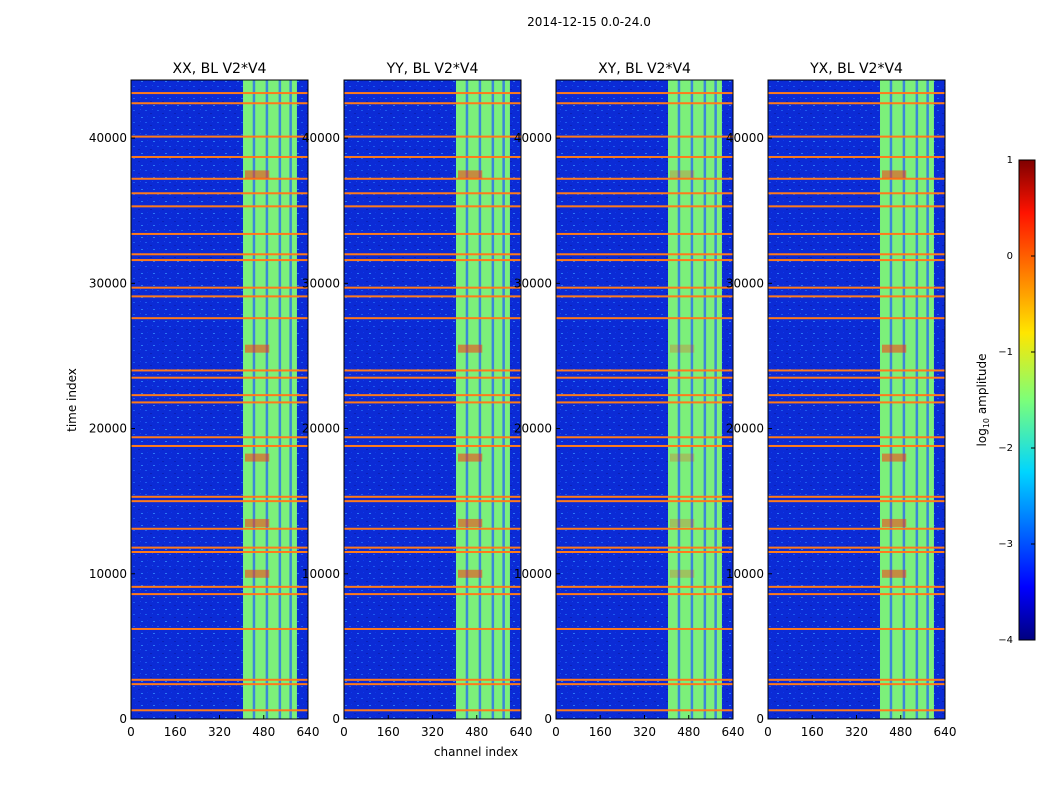 This screenshot has height=800, width=1050. I want to click on panel-title: XX, BL V2*V4, so click(220, 69).